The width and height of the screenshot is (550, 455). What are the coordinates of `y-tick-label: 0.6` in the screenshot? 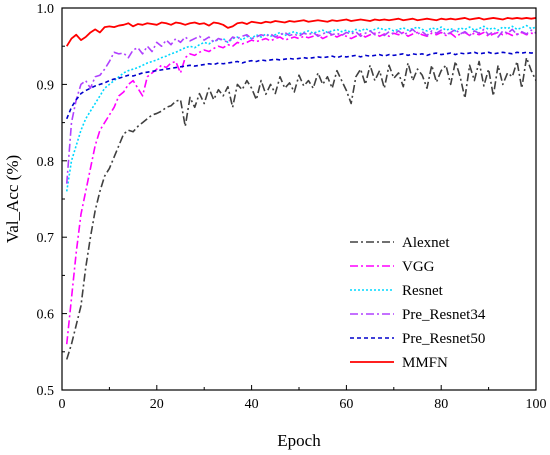 It's located at (46, 315).